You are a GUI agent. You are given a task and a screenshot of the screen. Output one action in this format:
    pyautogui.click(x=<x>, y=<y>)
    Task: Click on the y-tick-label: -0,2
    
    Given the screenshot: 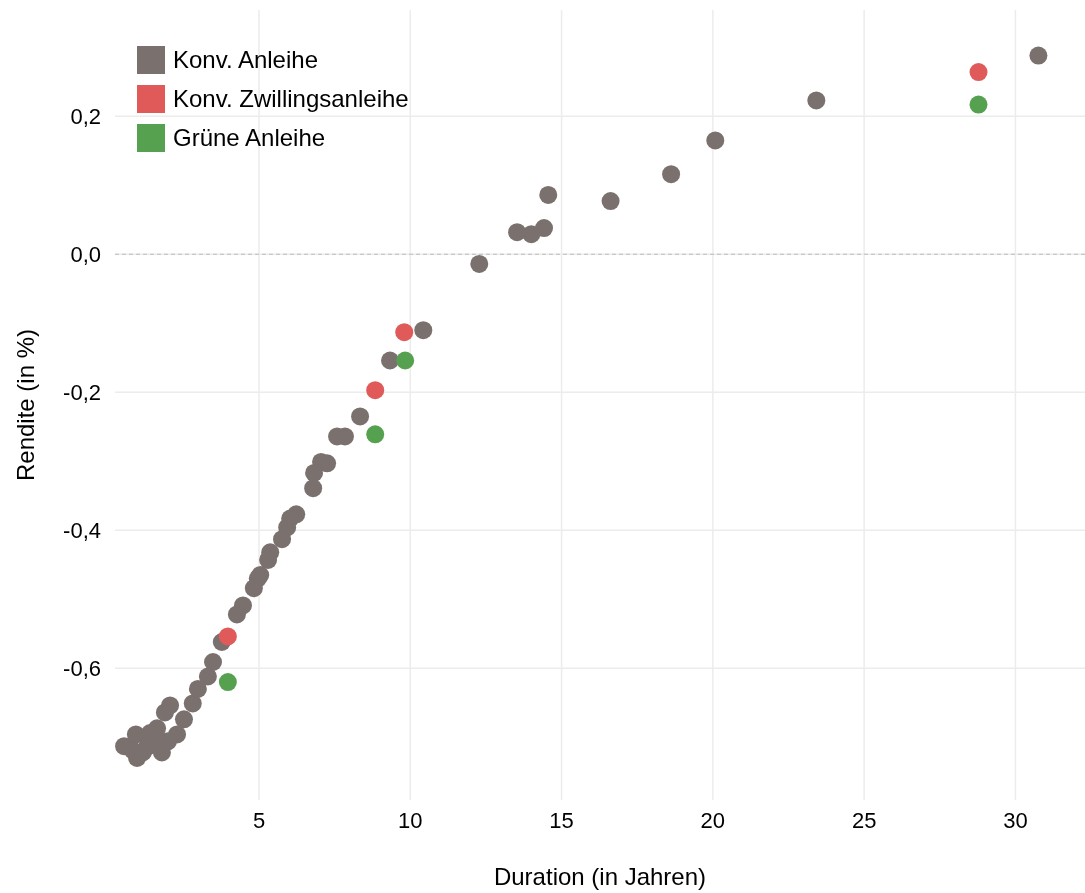 What is the action you would take?
    pyautogui.click(x=82, y=392)
    